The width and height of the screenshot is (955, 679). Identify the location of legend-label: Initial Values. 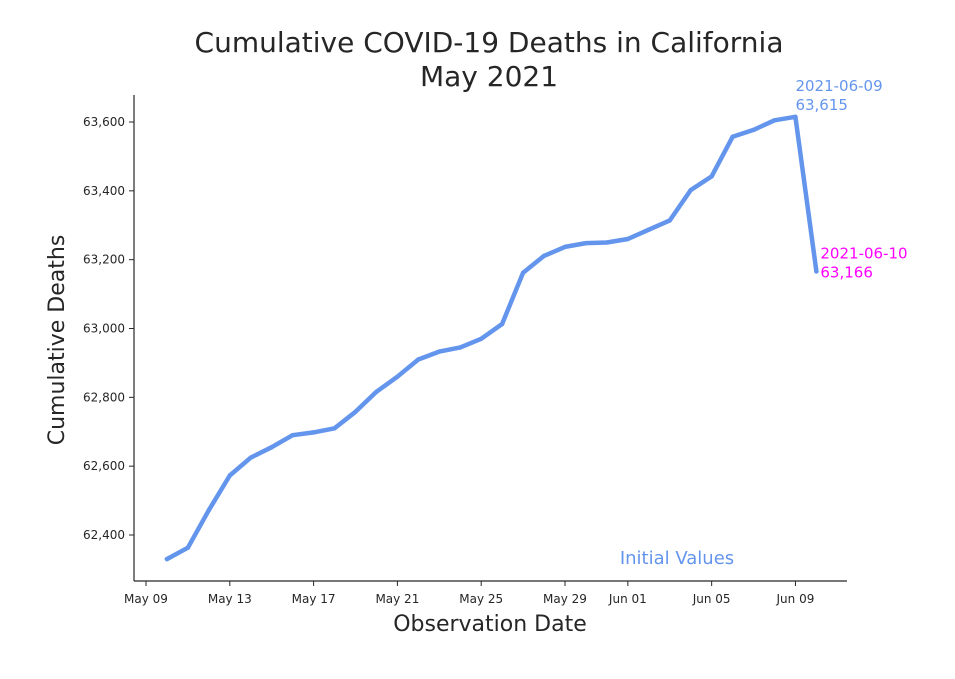
(677, 558).